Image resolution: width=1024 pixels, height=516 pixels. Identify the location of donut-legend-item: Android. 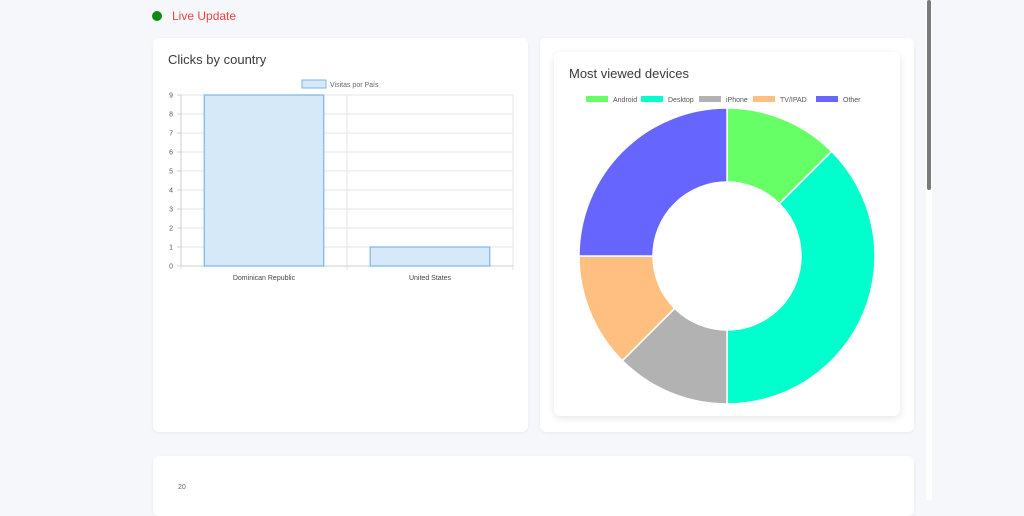
(611, 100).